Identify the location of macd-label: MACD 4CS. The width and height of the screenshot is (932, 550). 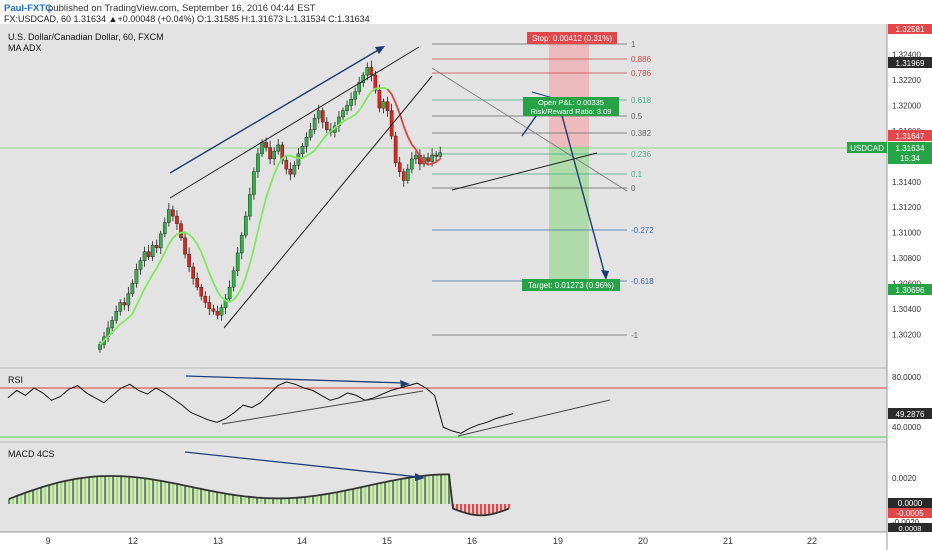
(31, 454).